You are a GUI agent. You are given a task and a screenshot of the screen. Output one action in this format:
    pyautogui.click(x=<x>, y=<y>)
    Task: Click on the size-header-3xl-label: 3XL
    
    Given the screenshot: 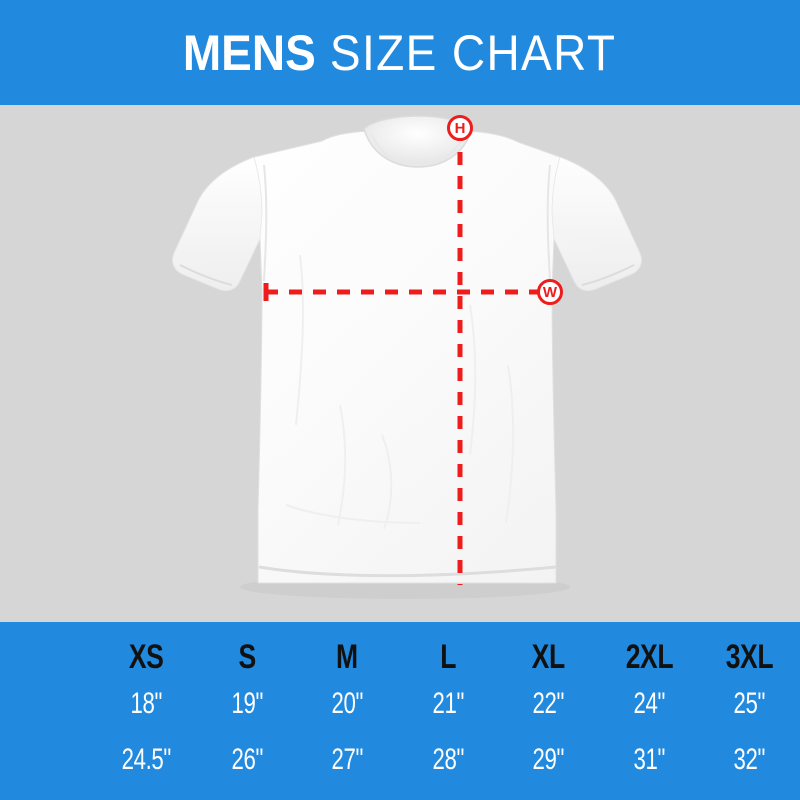 What is the action you would take?
    pyautogui.click(x=749, y=657)
    